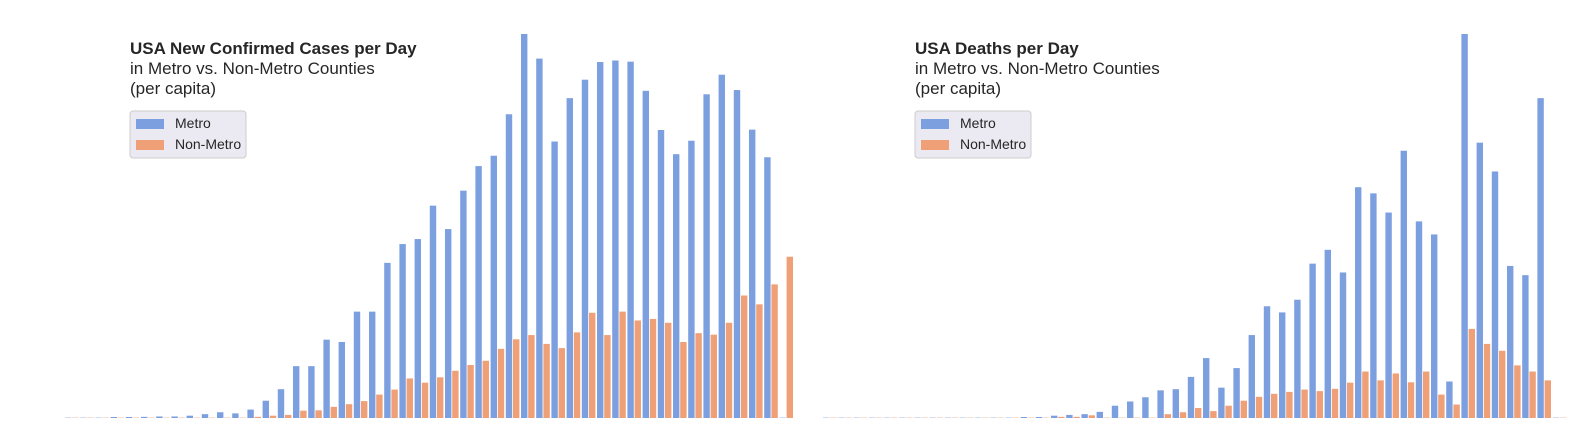  I want to click on cases-legend-label-metro: Metro, so click(193, 123).